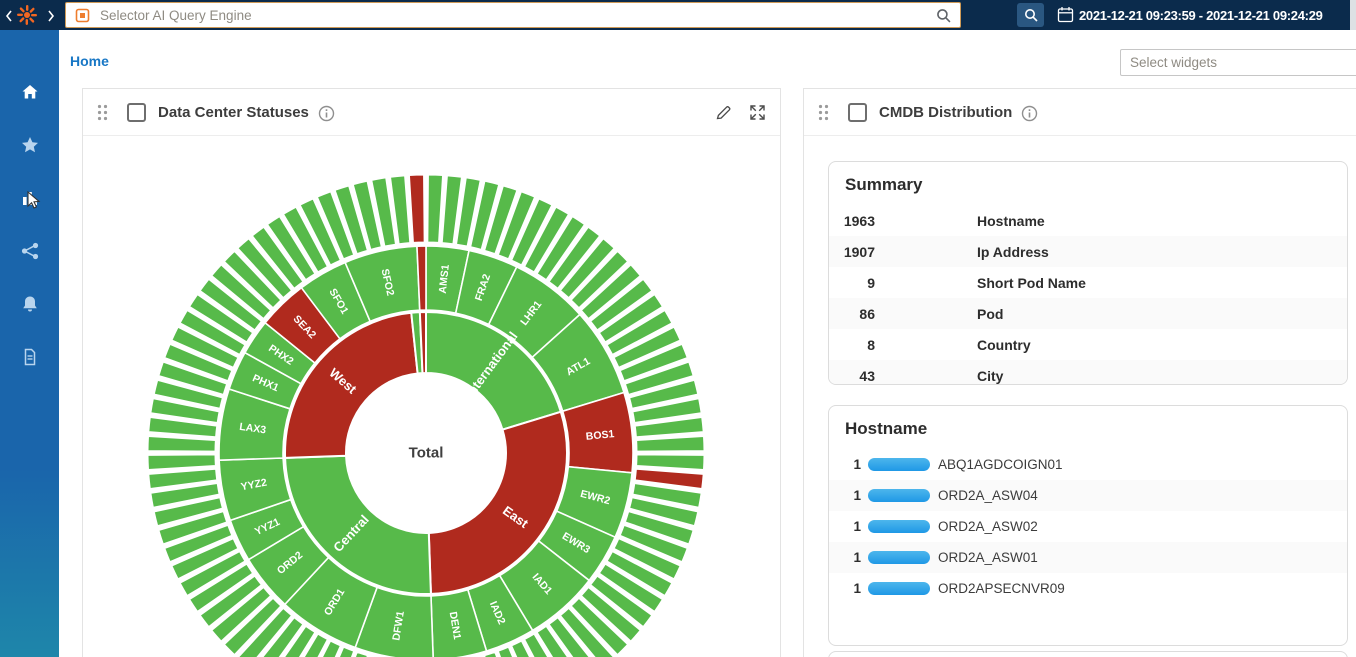 This screenshot has width=1356, height=657. Describe the element at coordinates (990, 313) in the screenshot. I see `summary-label: Pod` at that location.